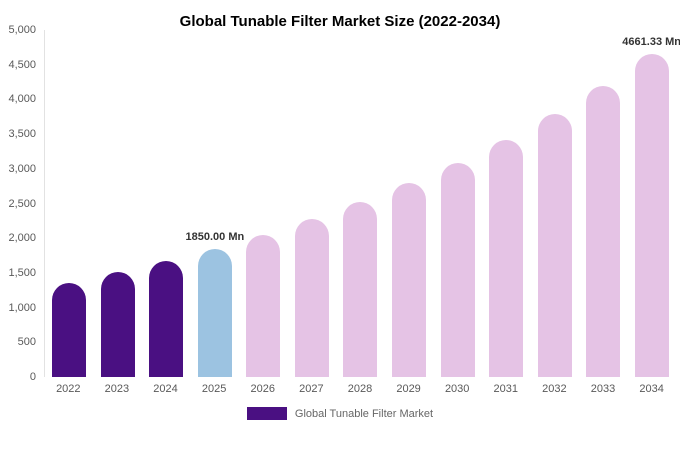  I want to click on legend-label: Global Tunable Filter Market, so click(364, 413).